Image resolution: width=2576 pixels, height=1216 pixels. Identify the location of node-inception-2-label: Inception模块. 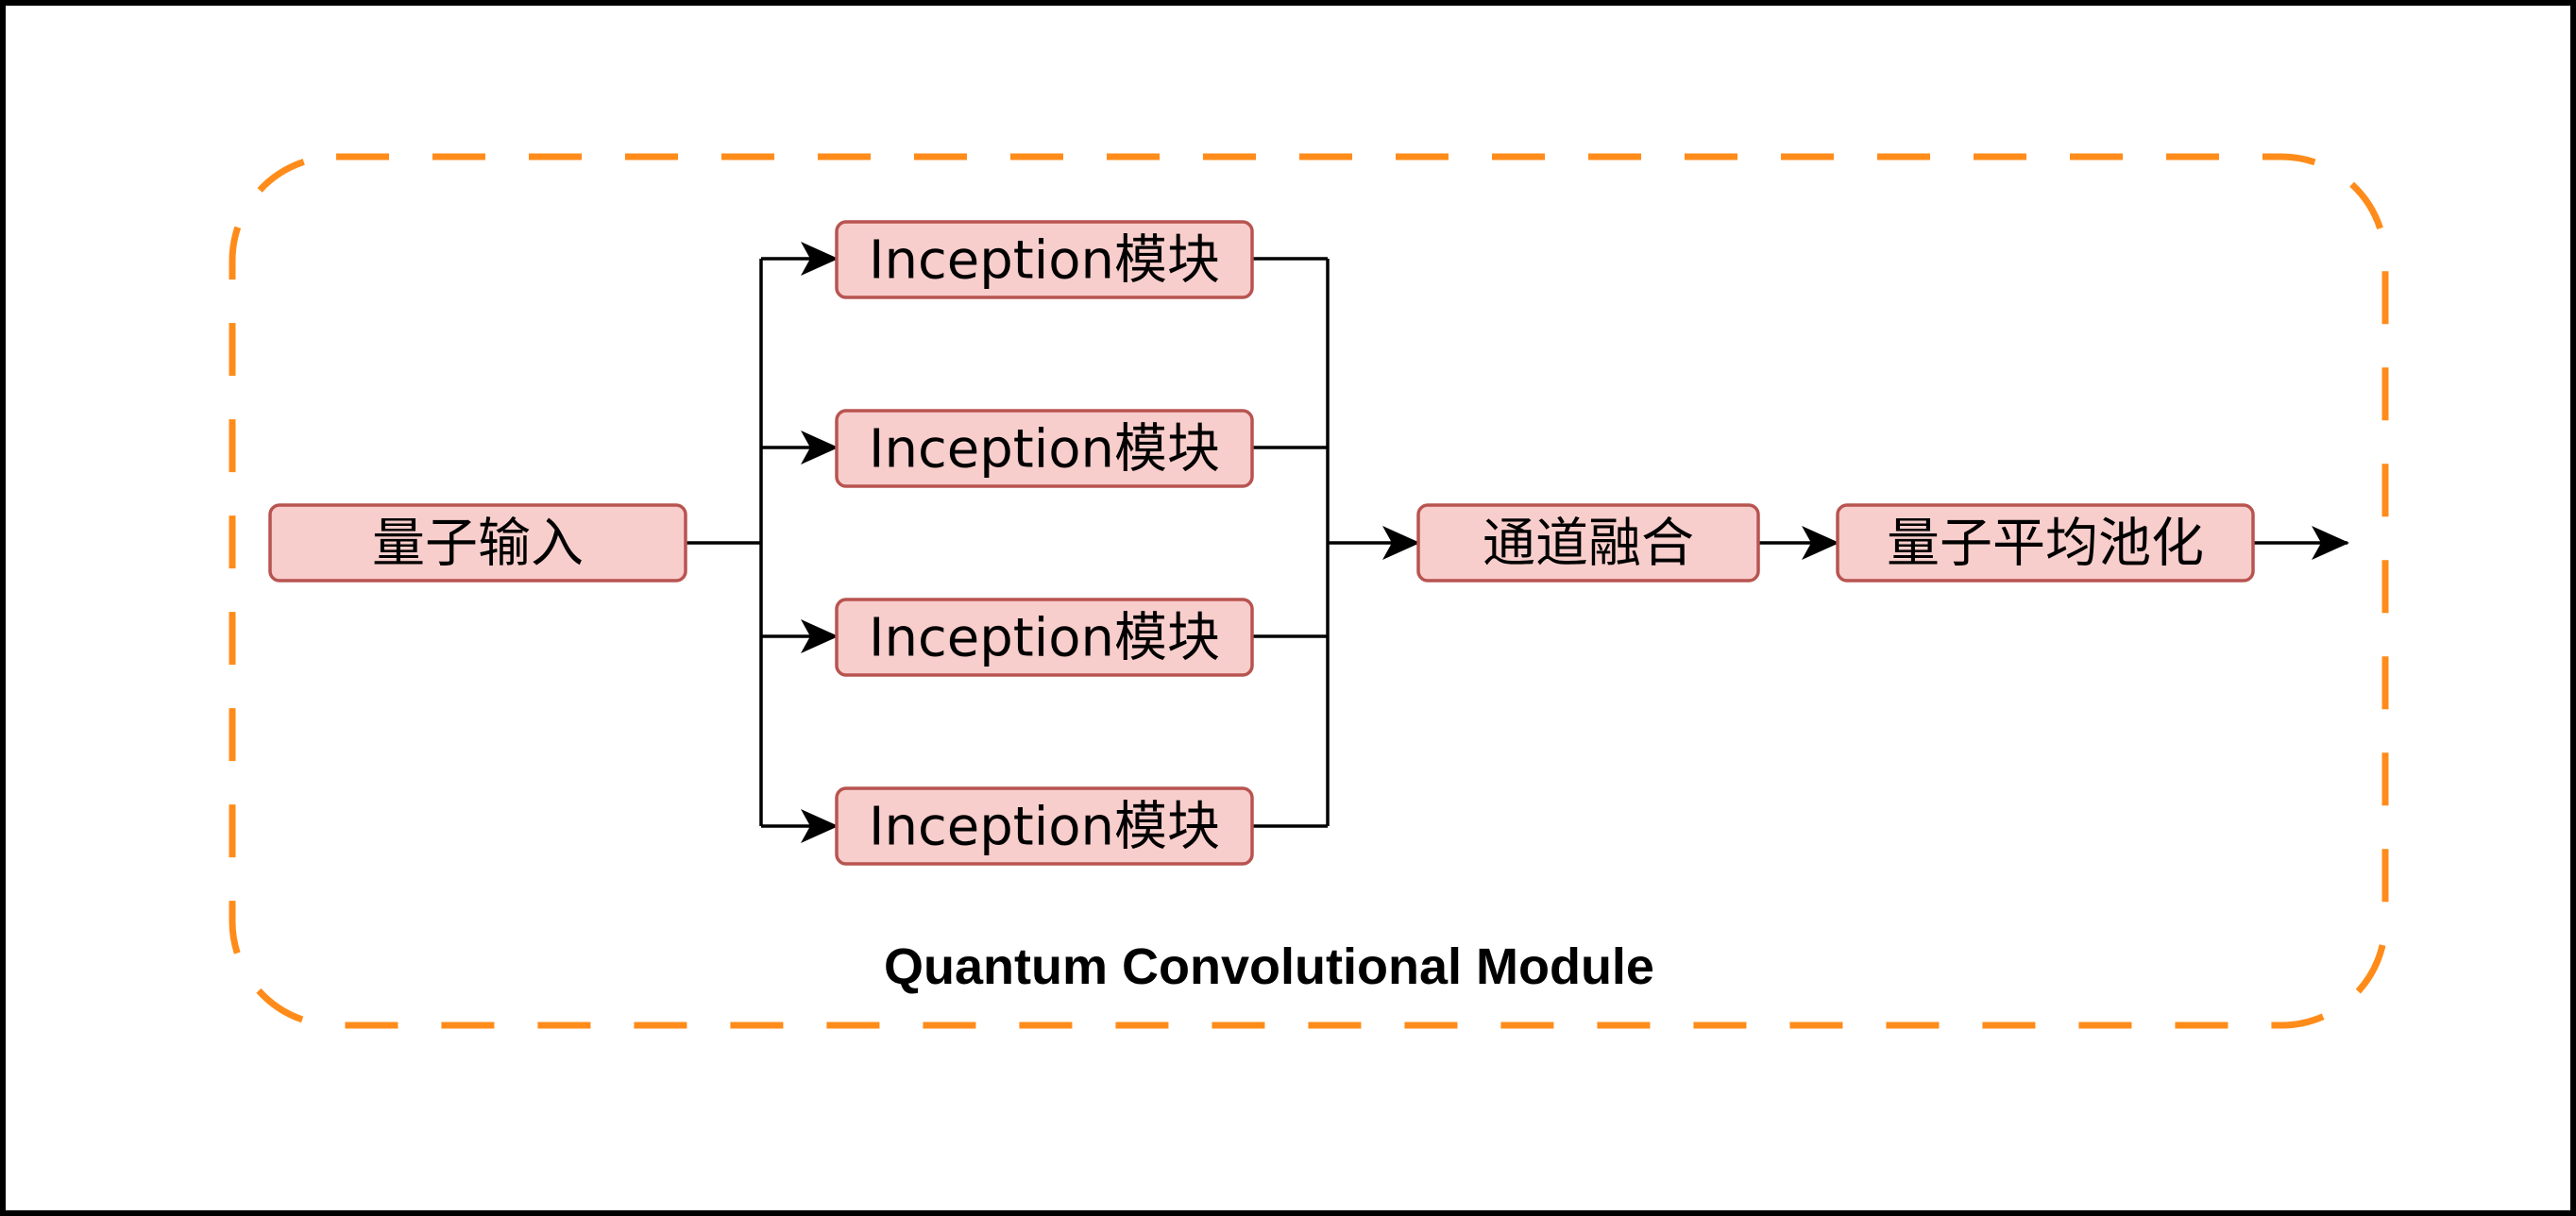
(1044, 450).